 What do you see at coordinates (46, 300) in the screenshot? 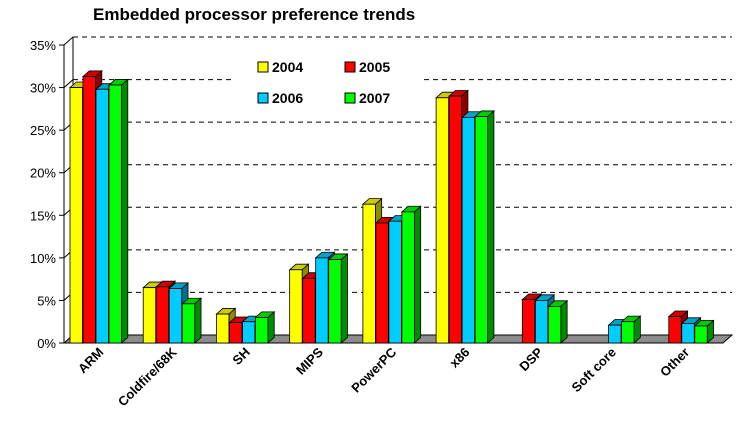
I see `y-tick-label: 5%` at bounding box center [46, 300].